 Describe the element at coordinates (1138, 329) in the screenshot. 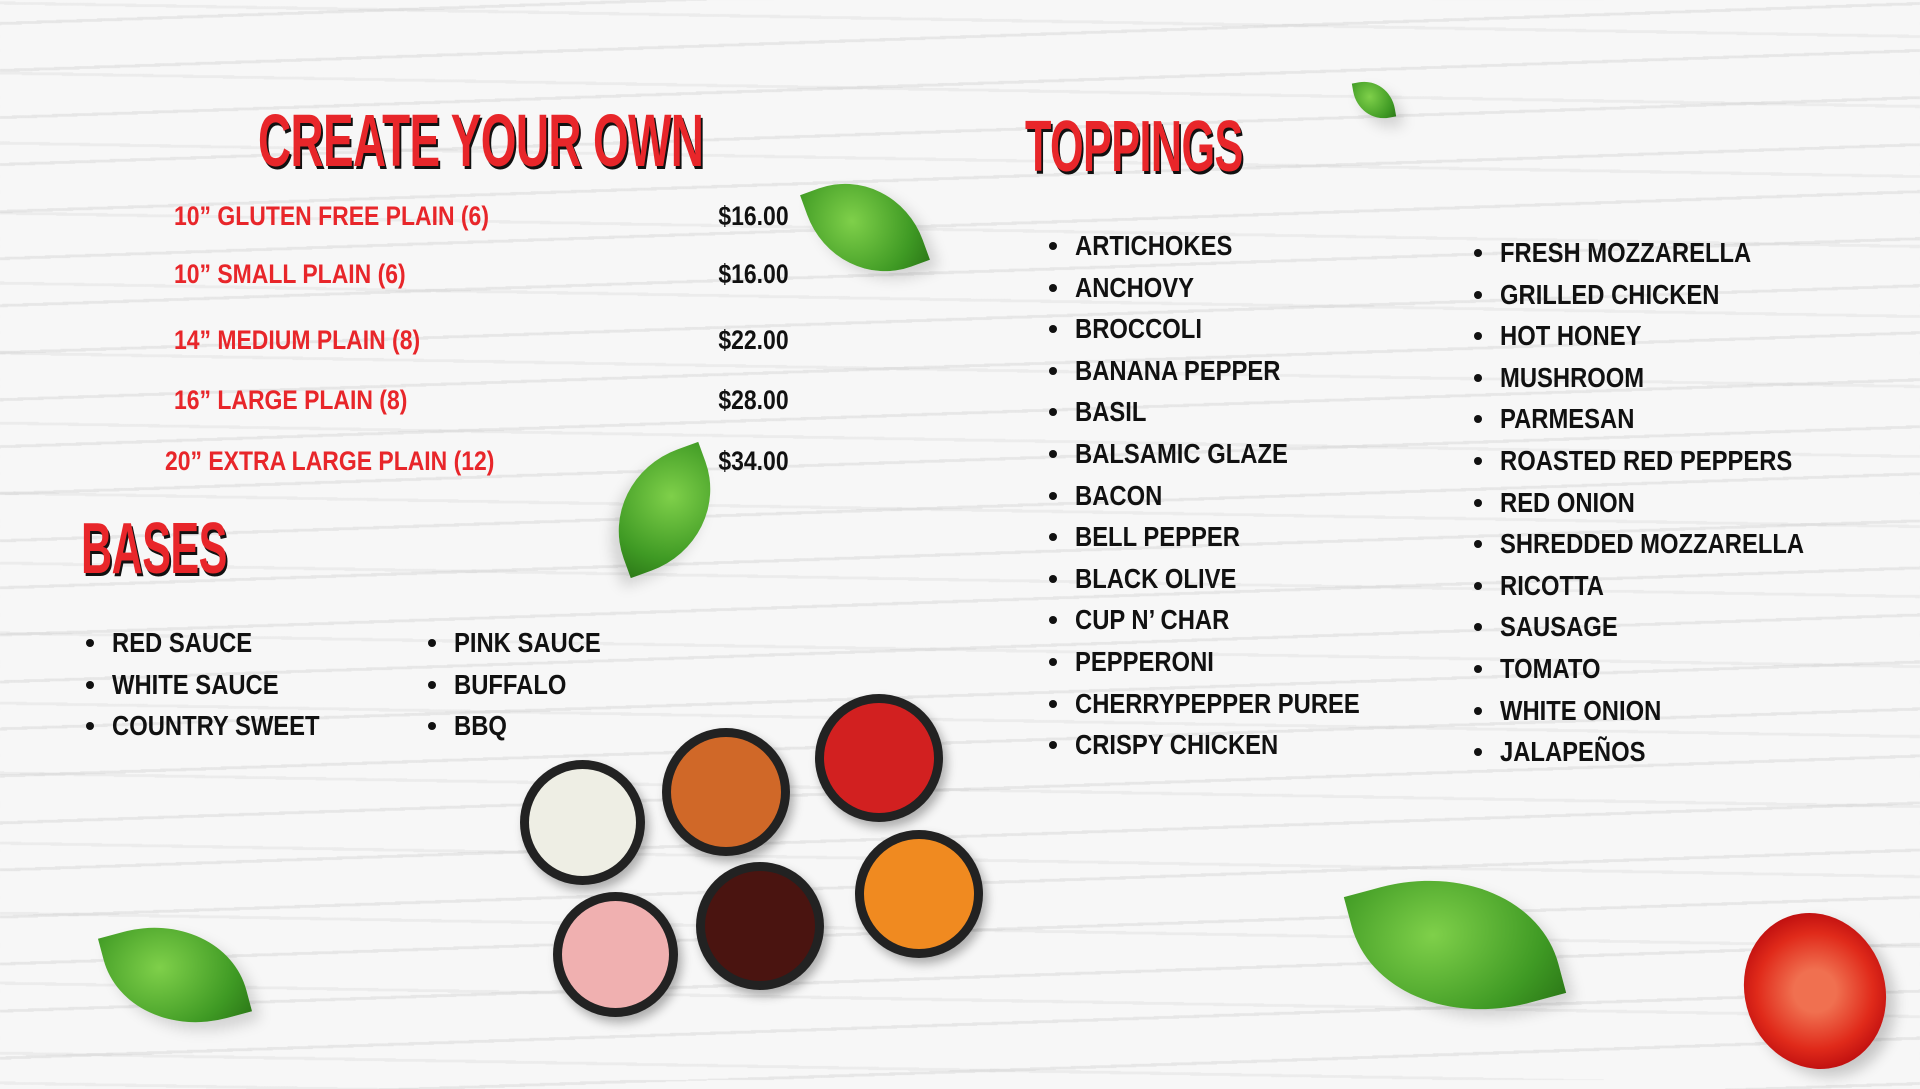

I see `topping-item-label: BROCCOLI` at that location.